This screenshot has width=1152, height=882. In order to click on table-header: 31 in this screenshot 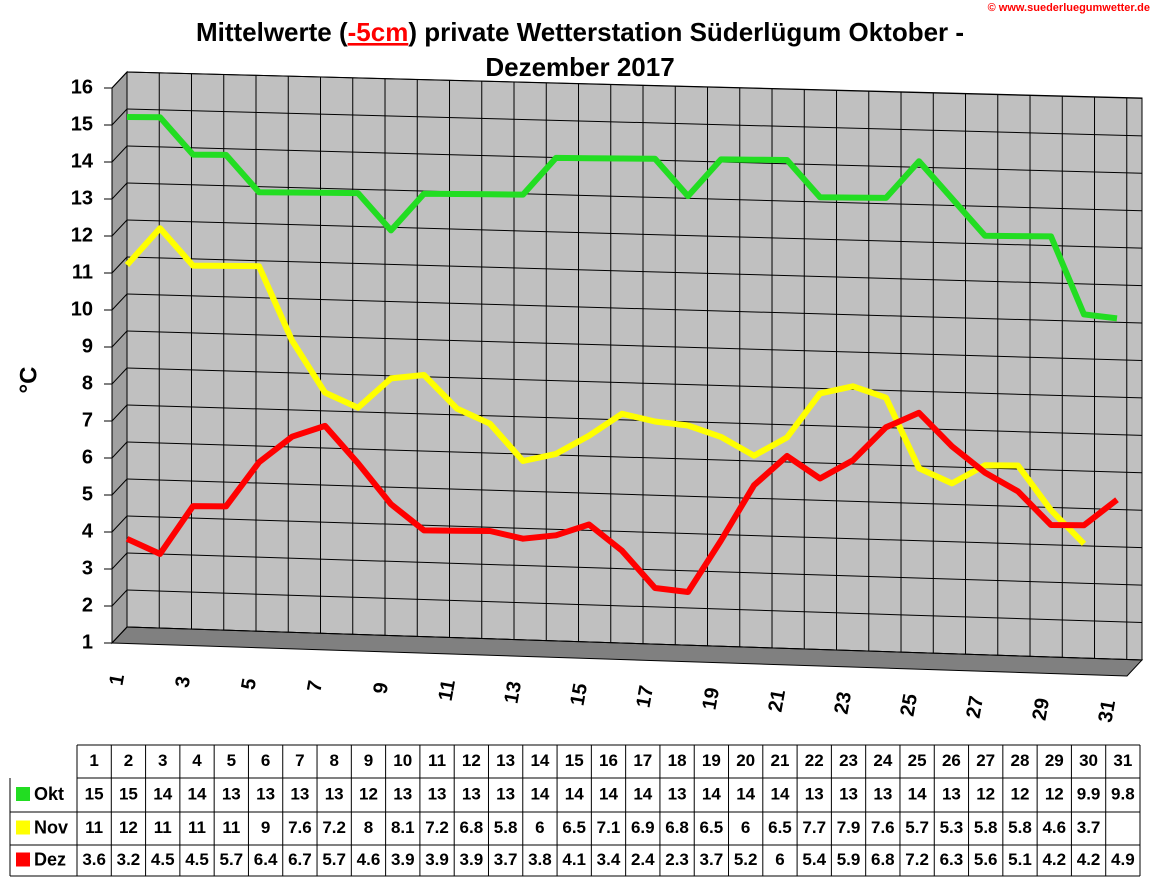, I will do `click(1122, 760)`.